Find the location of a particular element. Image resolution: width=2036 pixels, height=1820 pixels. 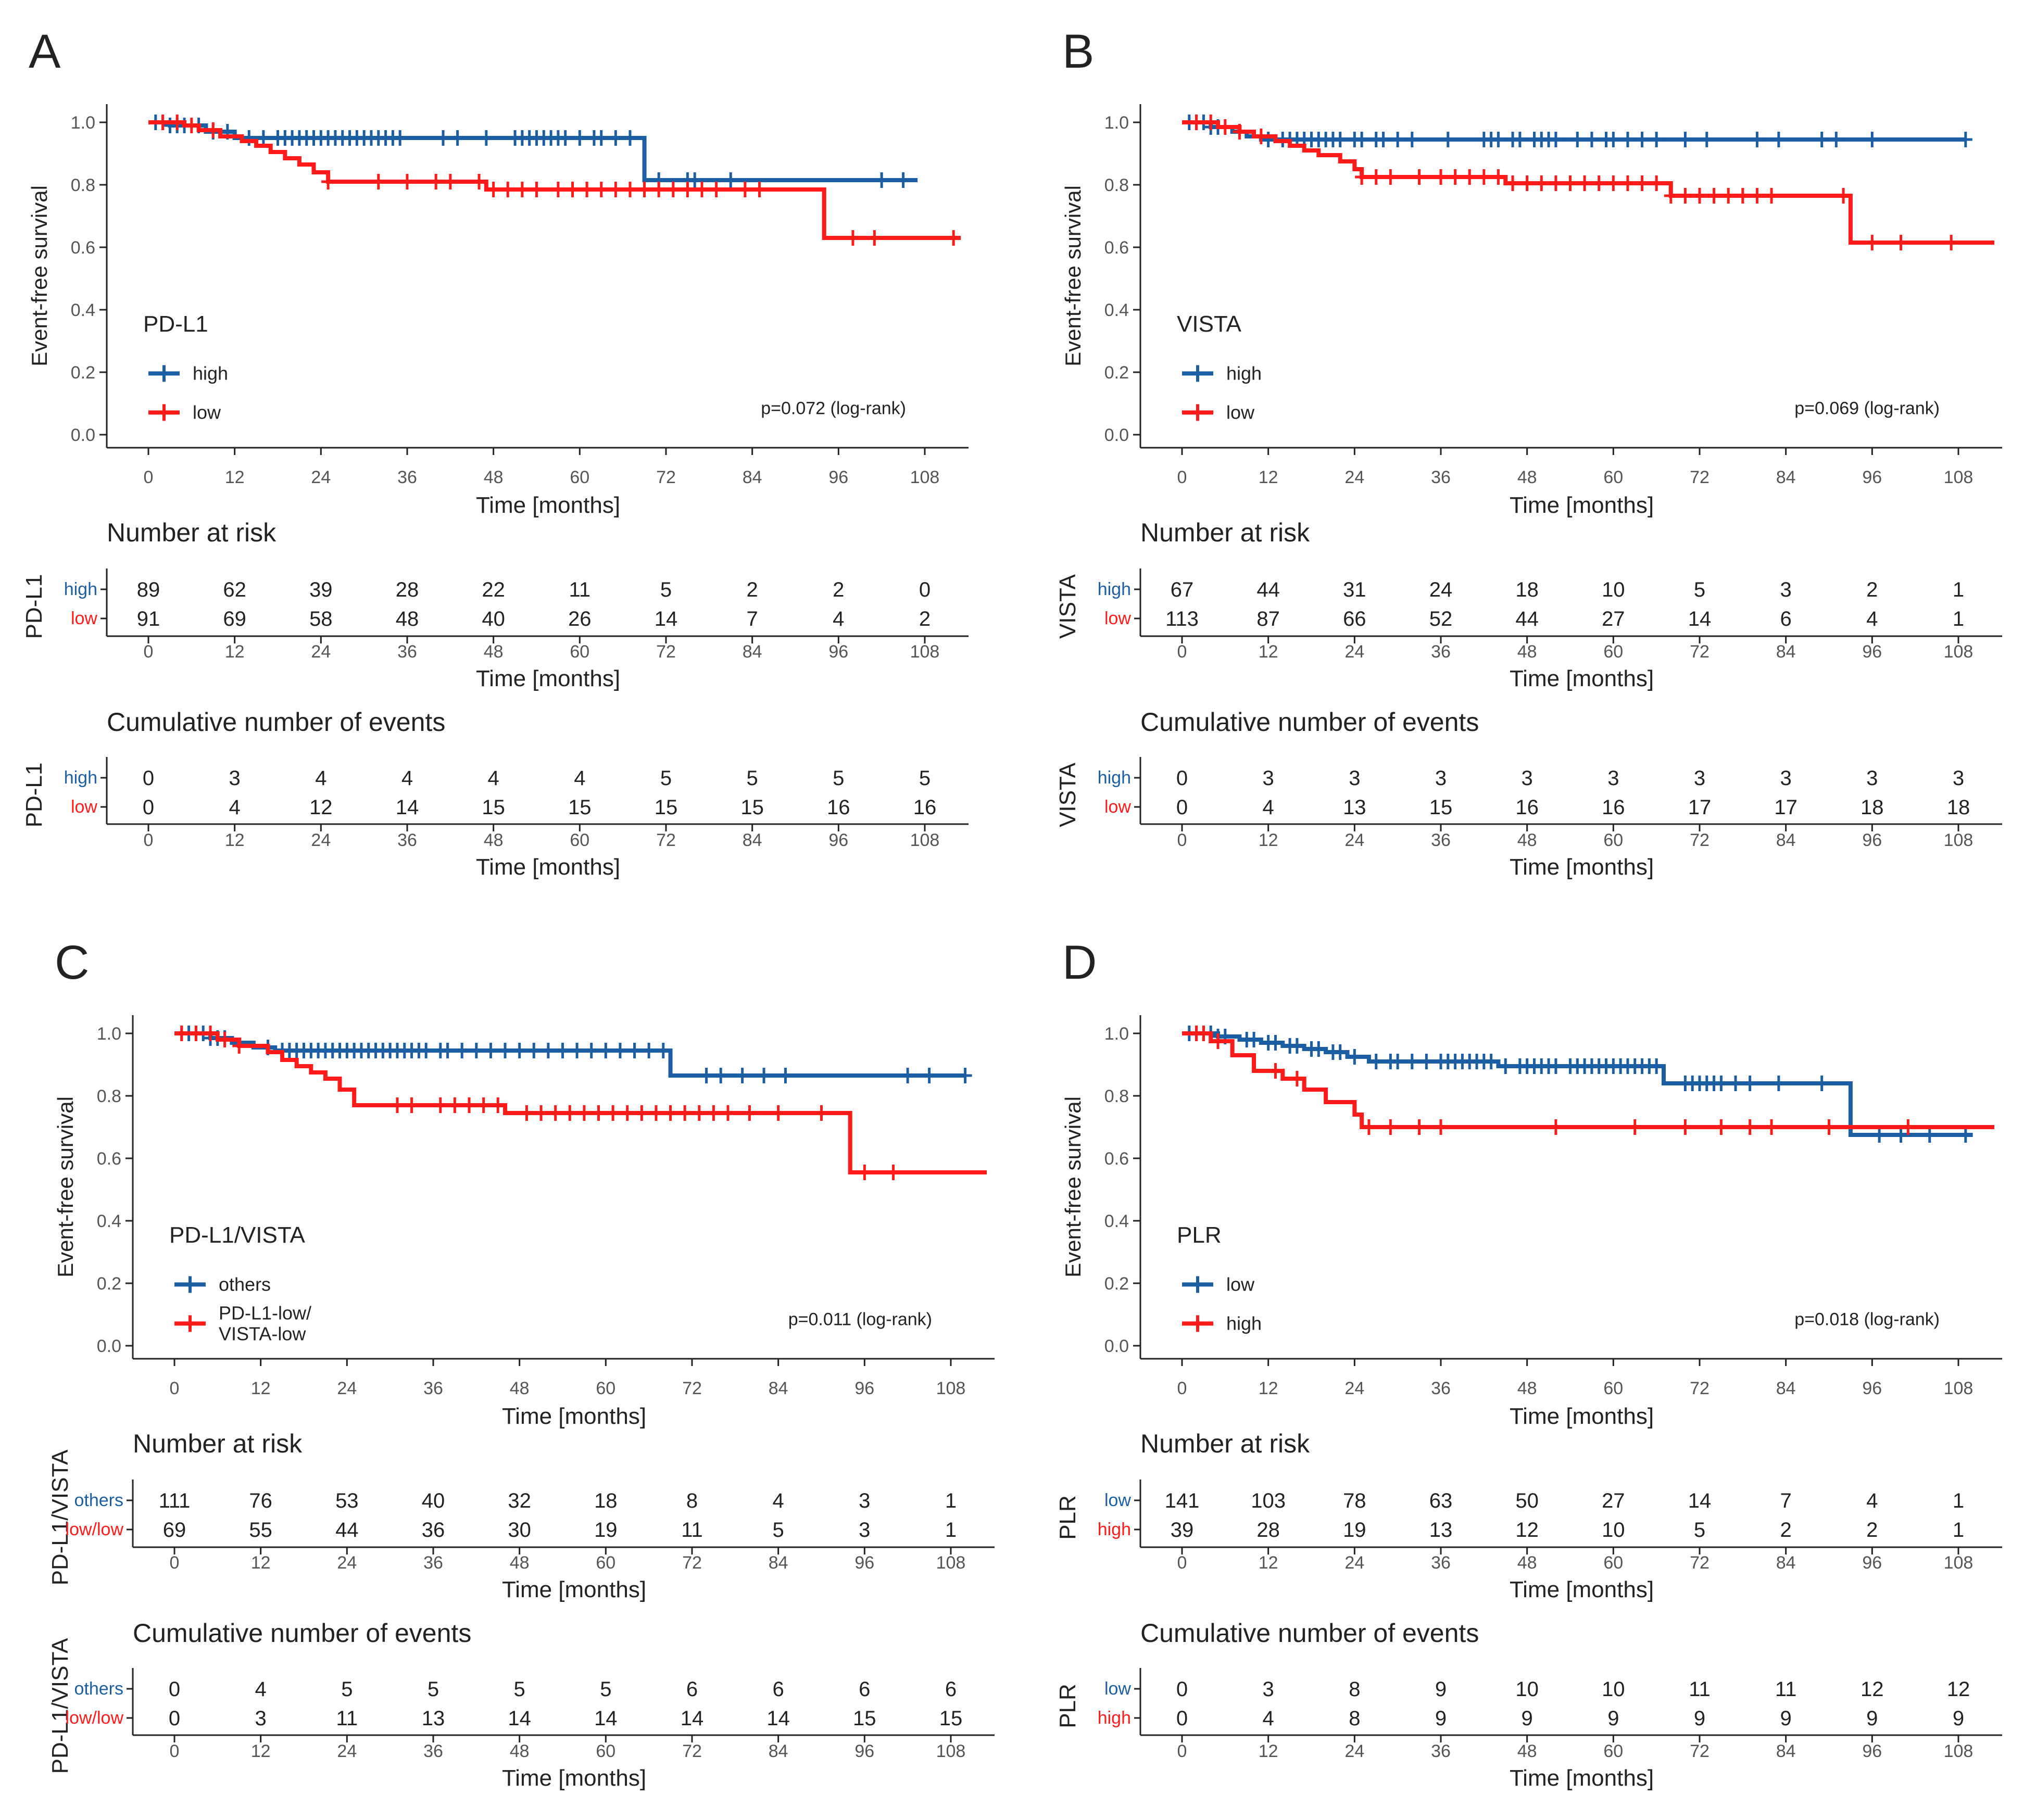

y-tick-label: 0.6 is located at coordinates (83, 248).